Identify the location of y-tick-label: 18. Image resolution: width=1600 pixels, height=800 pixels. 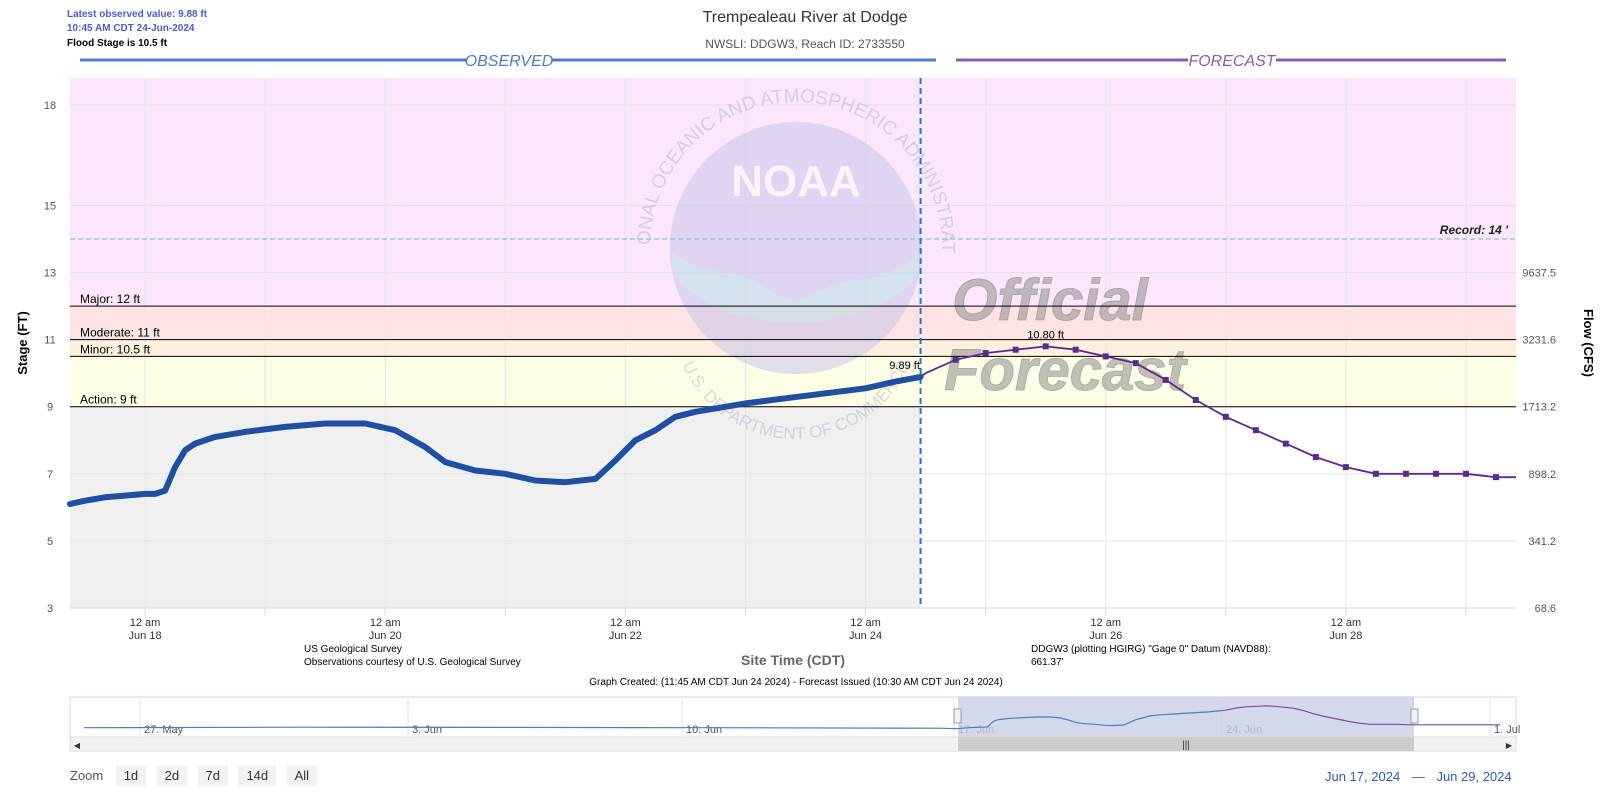
(50, 106).